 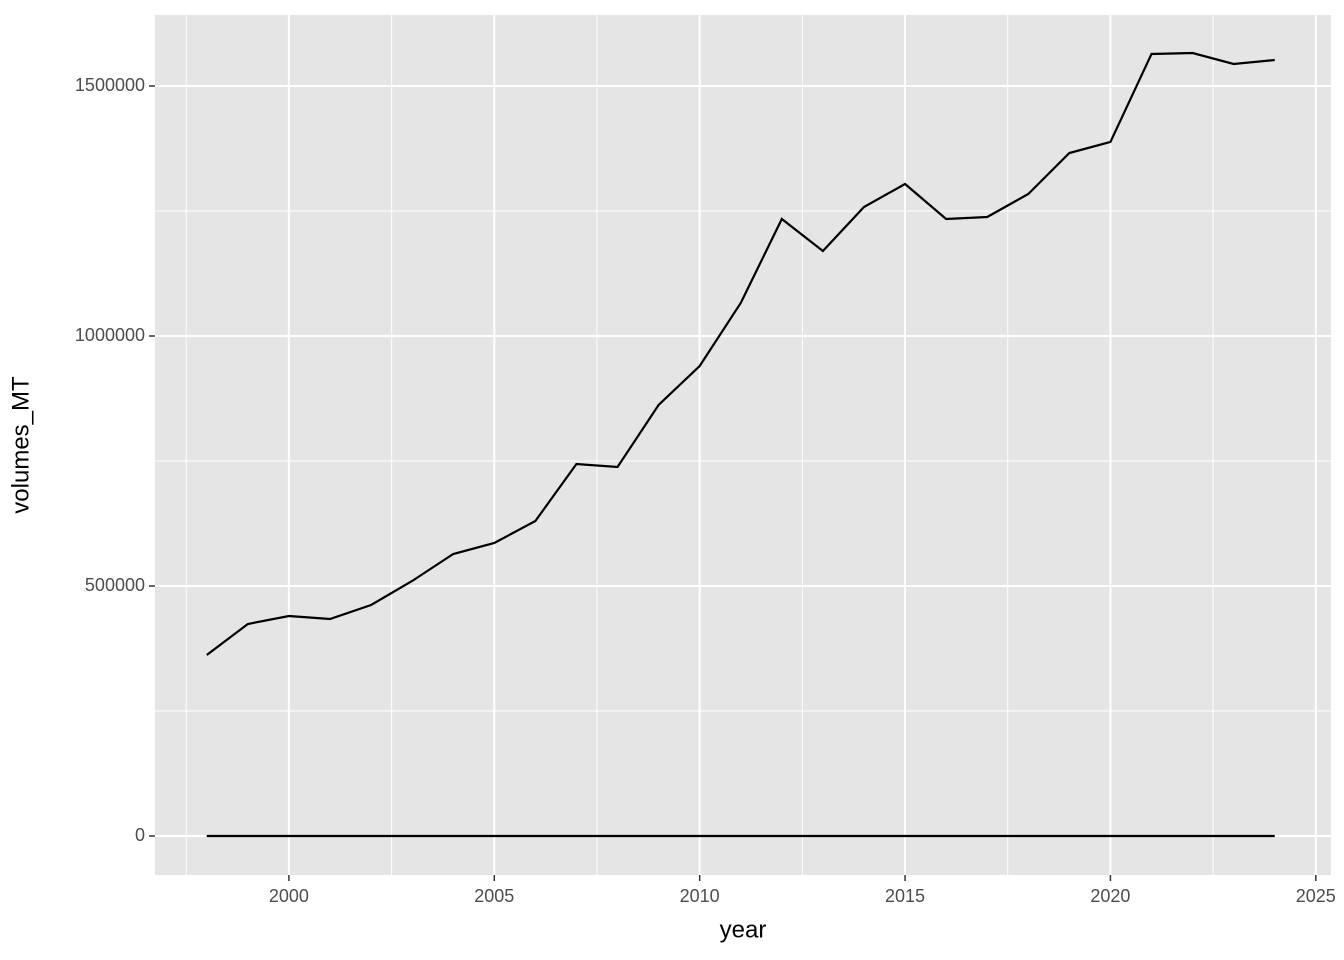 What do you see at coordinates (115, 585) in the screenshot?
I see `y-tick-label: 500000` at bounding box center [115, 585].